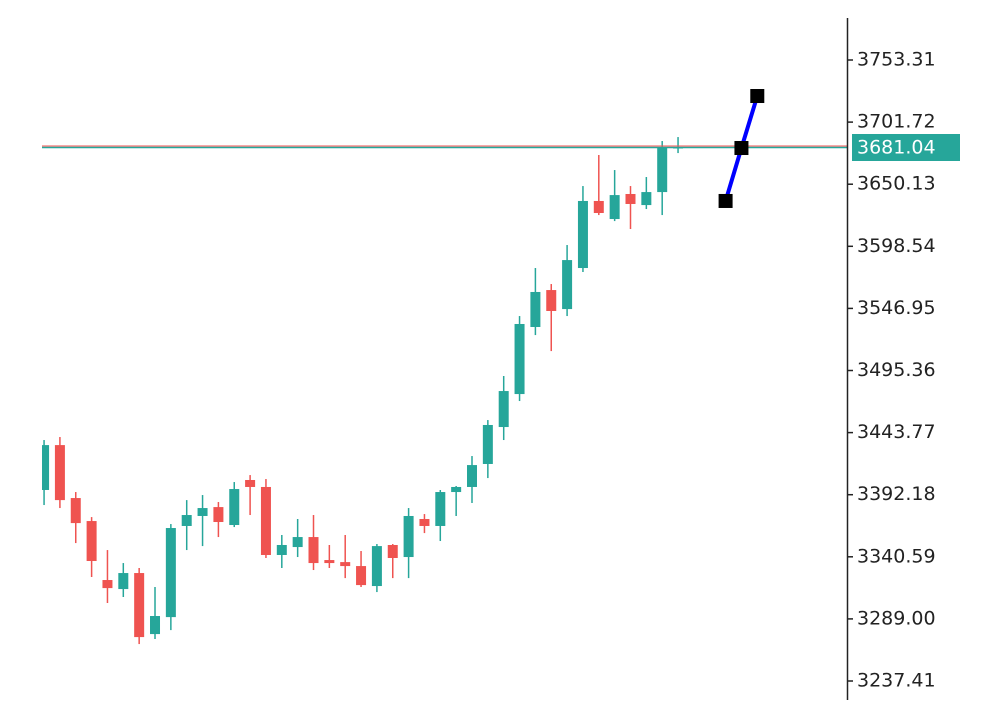 This screenshot has width=1000, height=712. What do you see at coordinates (896, 147) in the screenshot?
I see `price-label: 3681.04` at bounding box center [896, 147].